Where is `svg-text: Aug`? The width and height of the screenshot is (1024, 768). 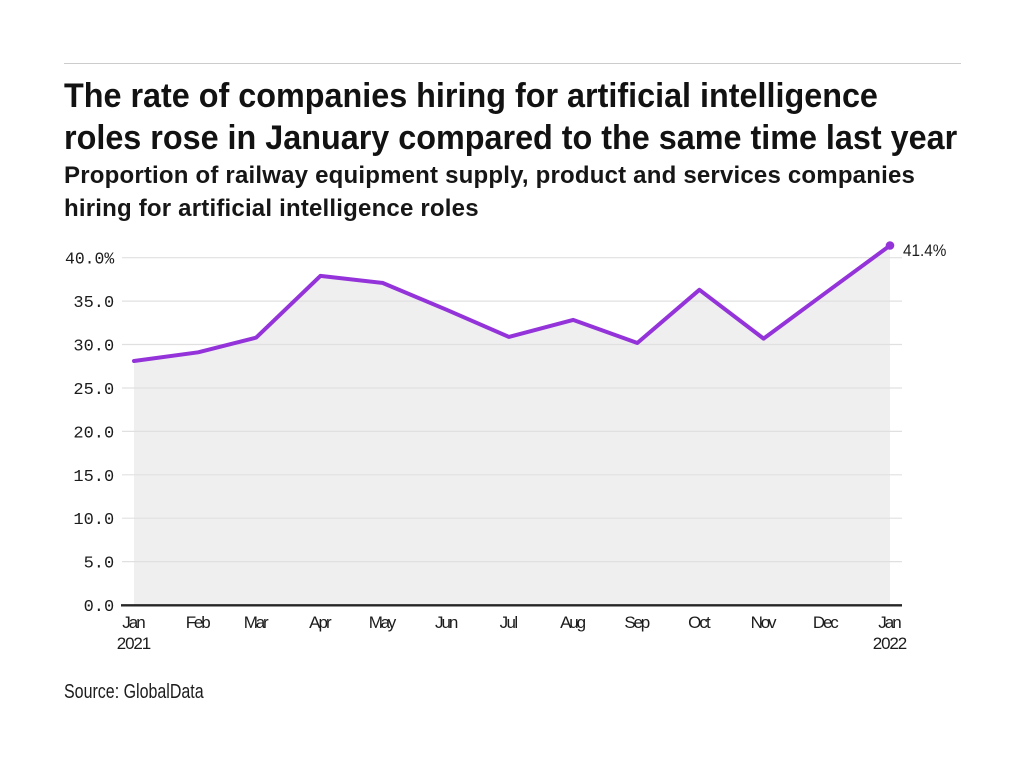
svg-text: Aug is located at coordinates (573, 622).